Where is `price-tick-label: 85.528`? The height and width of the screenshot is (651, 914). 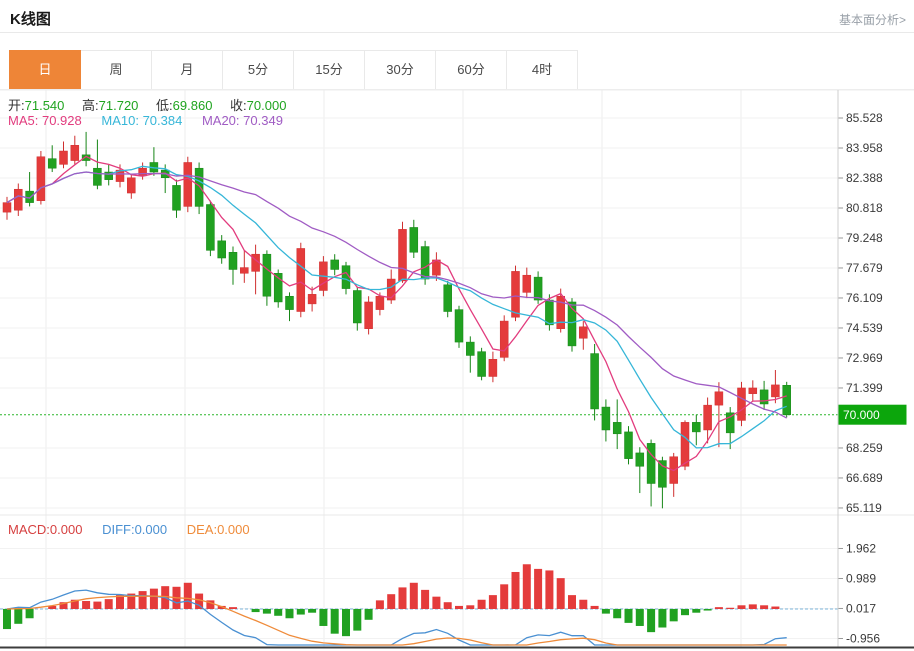
price-tick-label: 85.528 is located at coordinates (864, 118).